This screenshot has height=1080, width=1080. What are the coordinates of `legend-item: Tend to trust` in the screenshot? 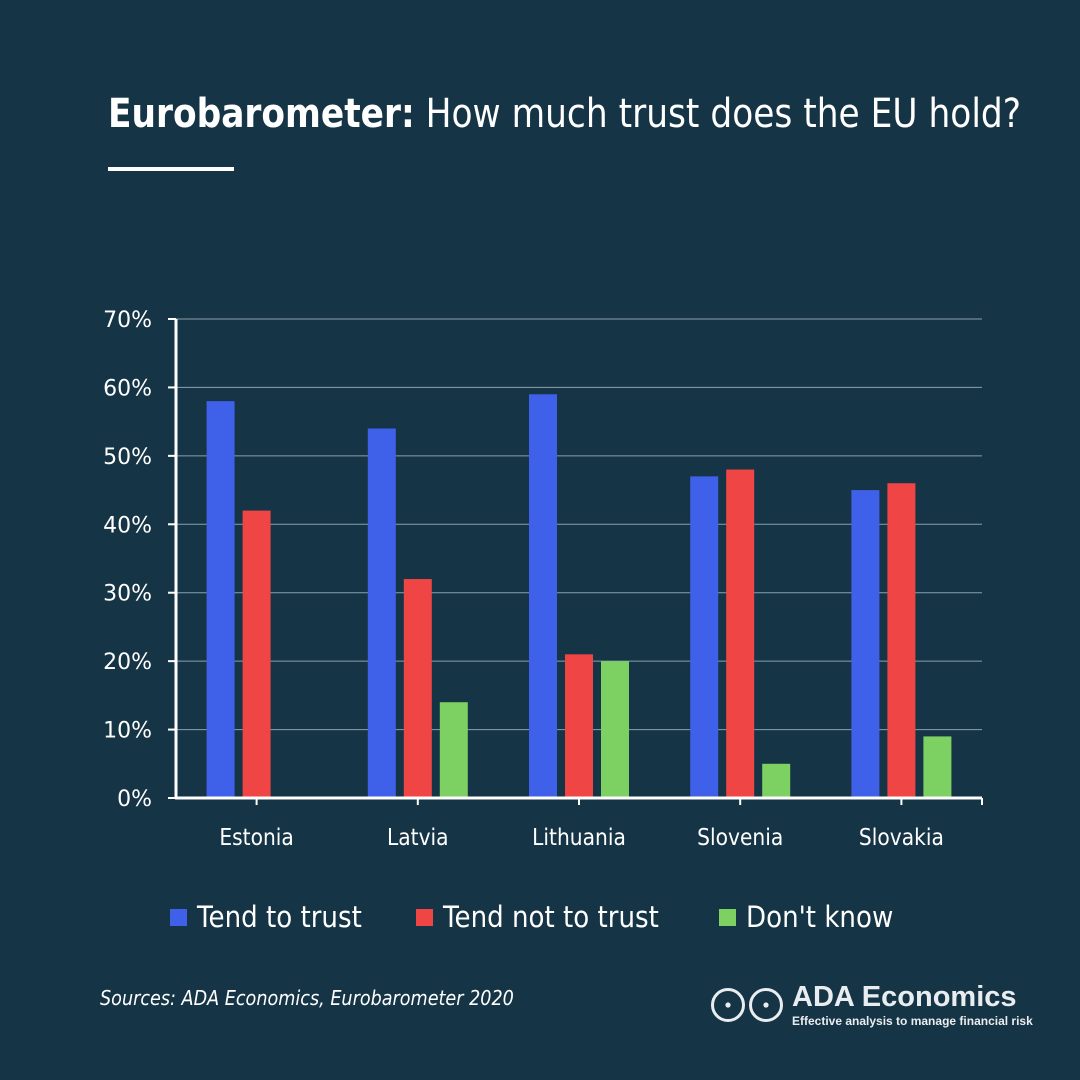 It's located at (275, 917).